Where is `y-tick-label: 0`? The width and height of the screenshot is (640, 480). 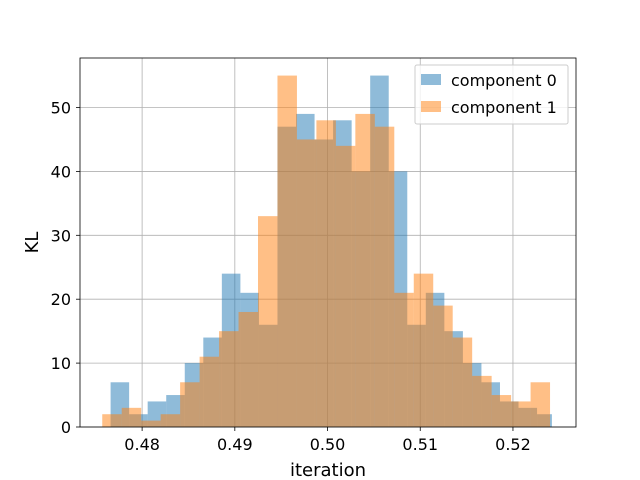
y-tick-label: 0 is located at coordinates (66, 427).